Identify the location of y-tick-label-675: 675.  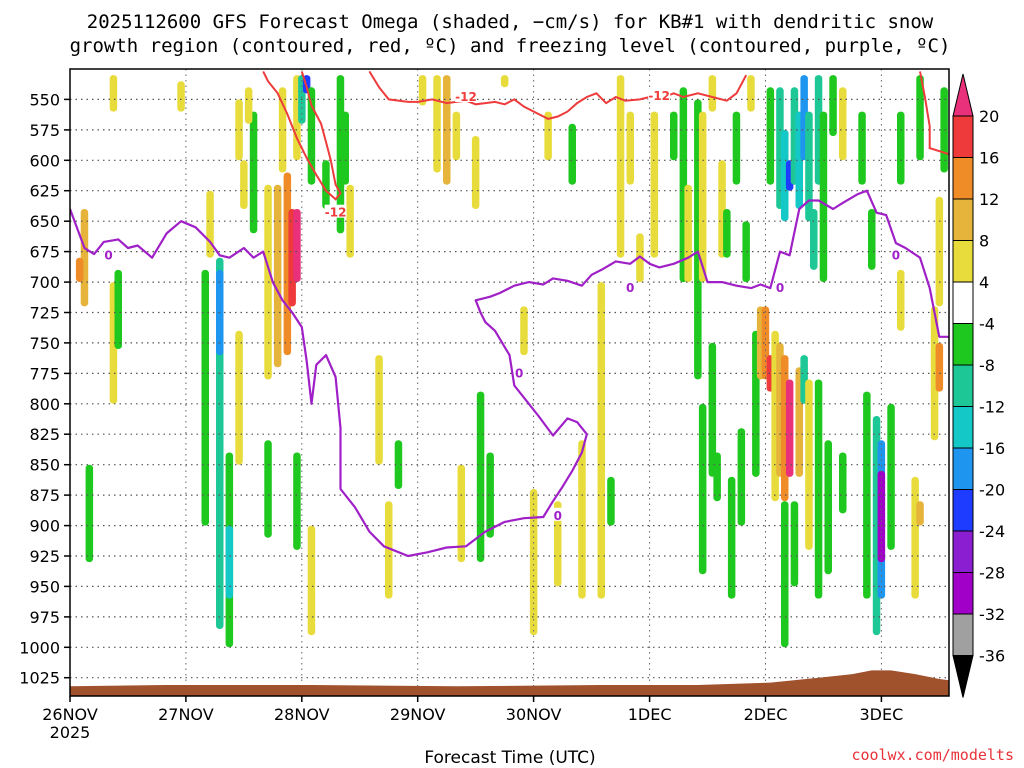
(44, 252).